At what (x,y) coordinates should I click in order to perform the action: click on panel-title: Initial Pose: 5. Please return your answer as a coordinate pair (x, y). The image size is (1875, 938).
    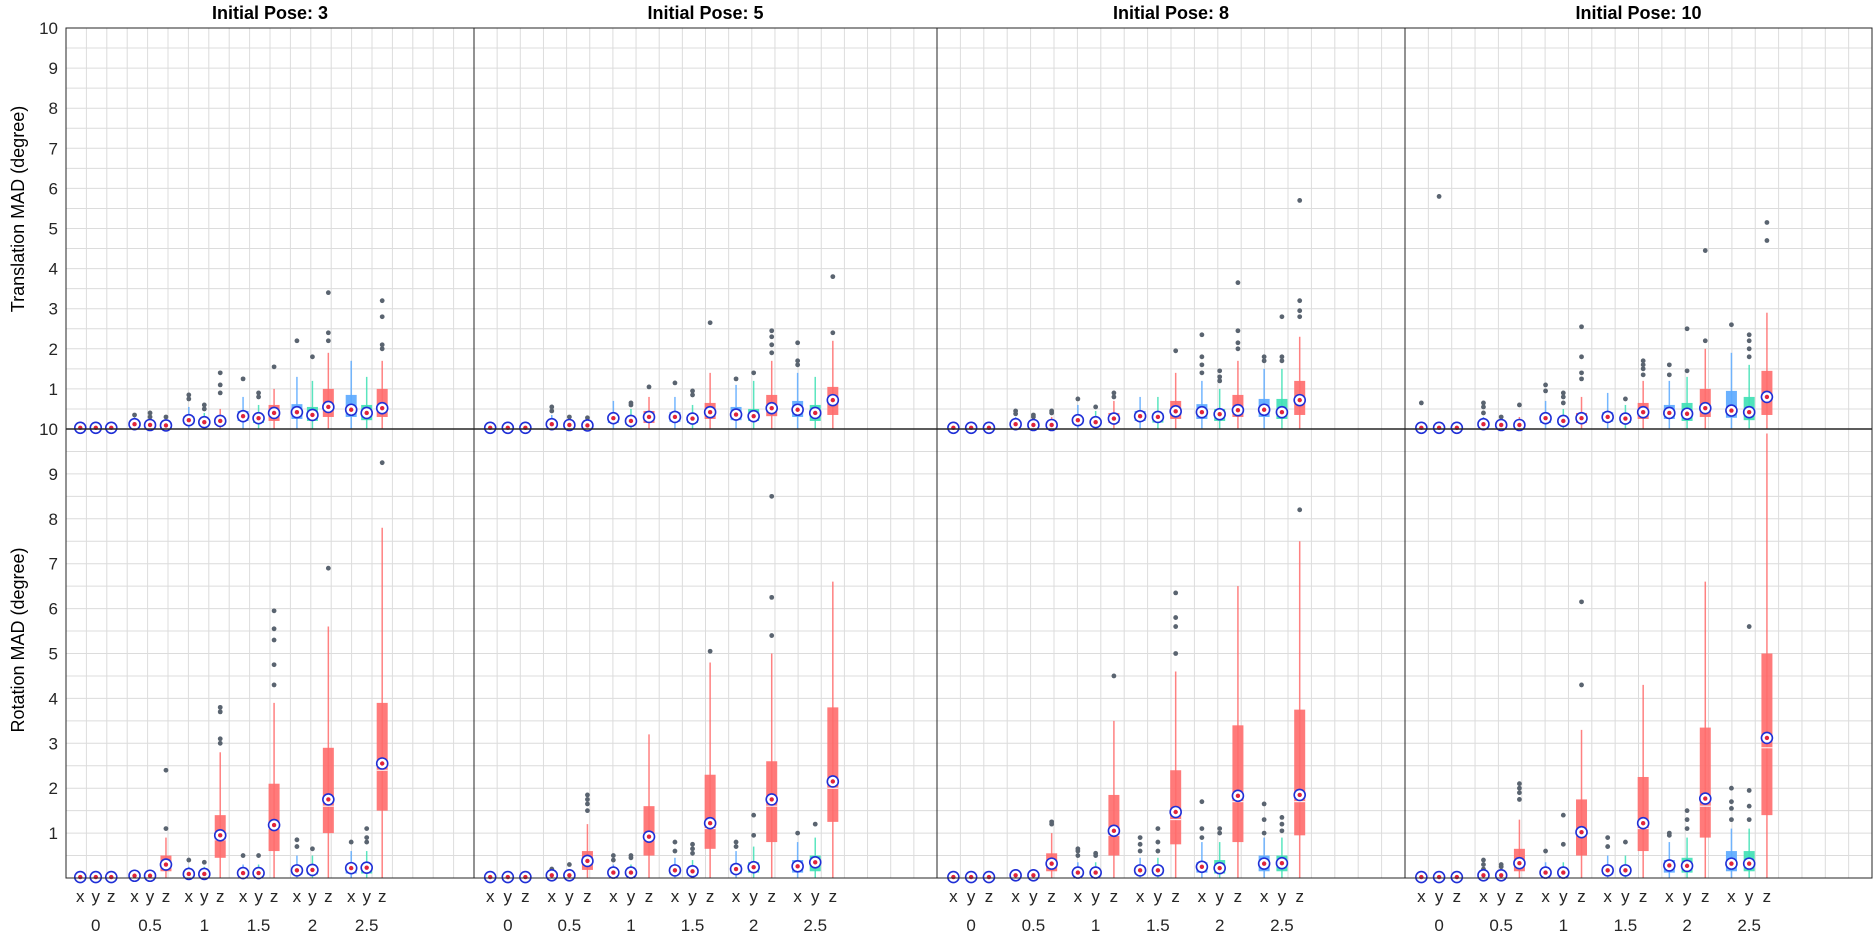
    Looking at the image, I should click on (705, 13).